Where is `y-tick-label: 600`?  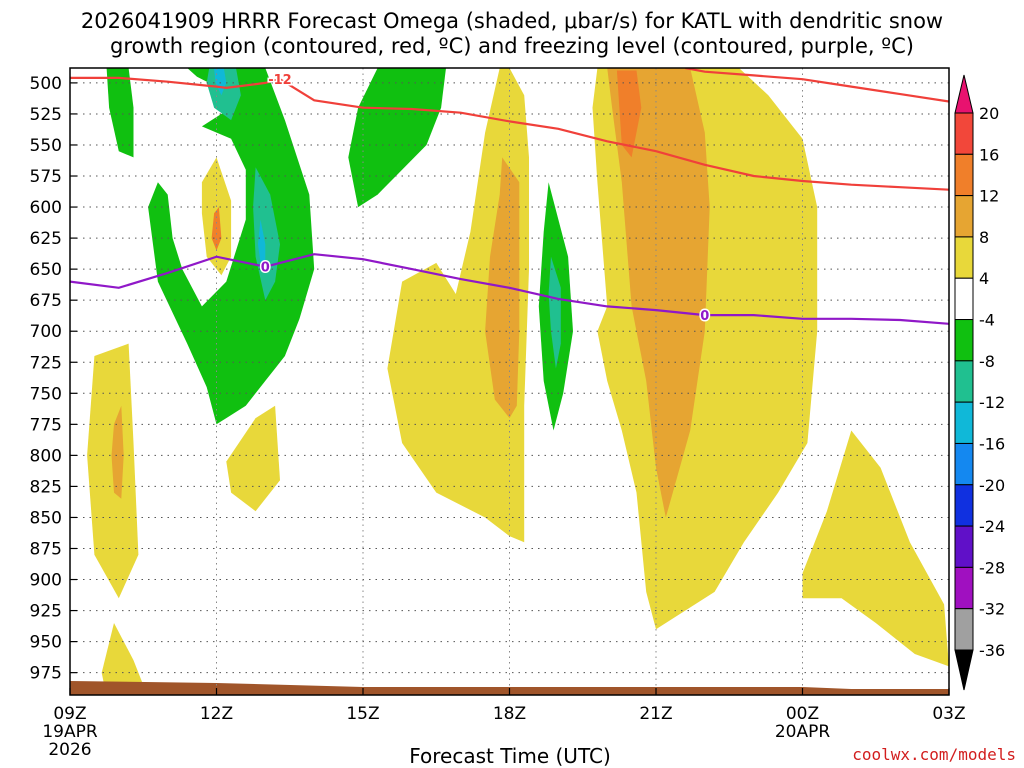
y-tick-label: 600 is located at coordinates (46, 208).